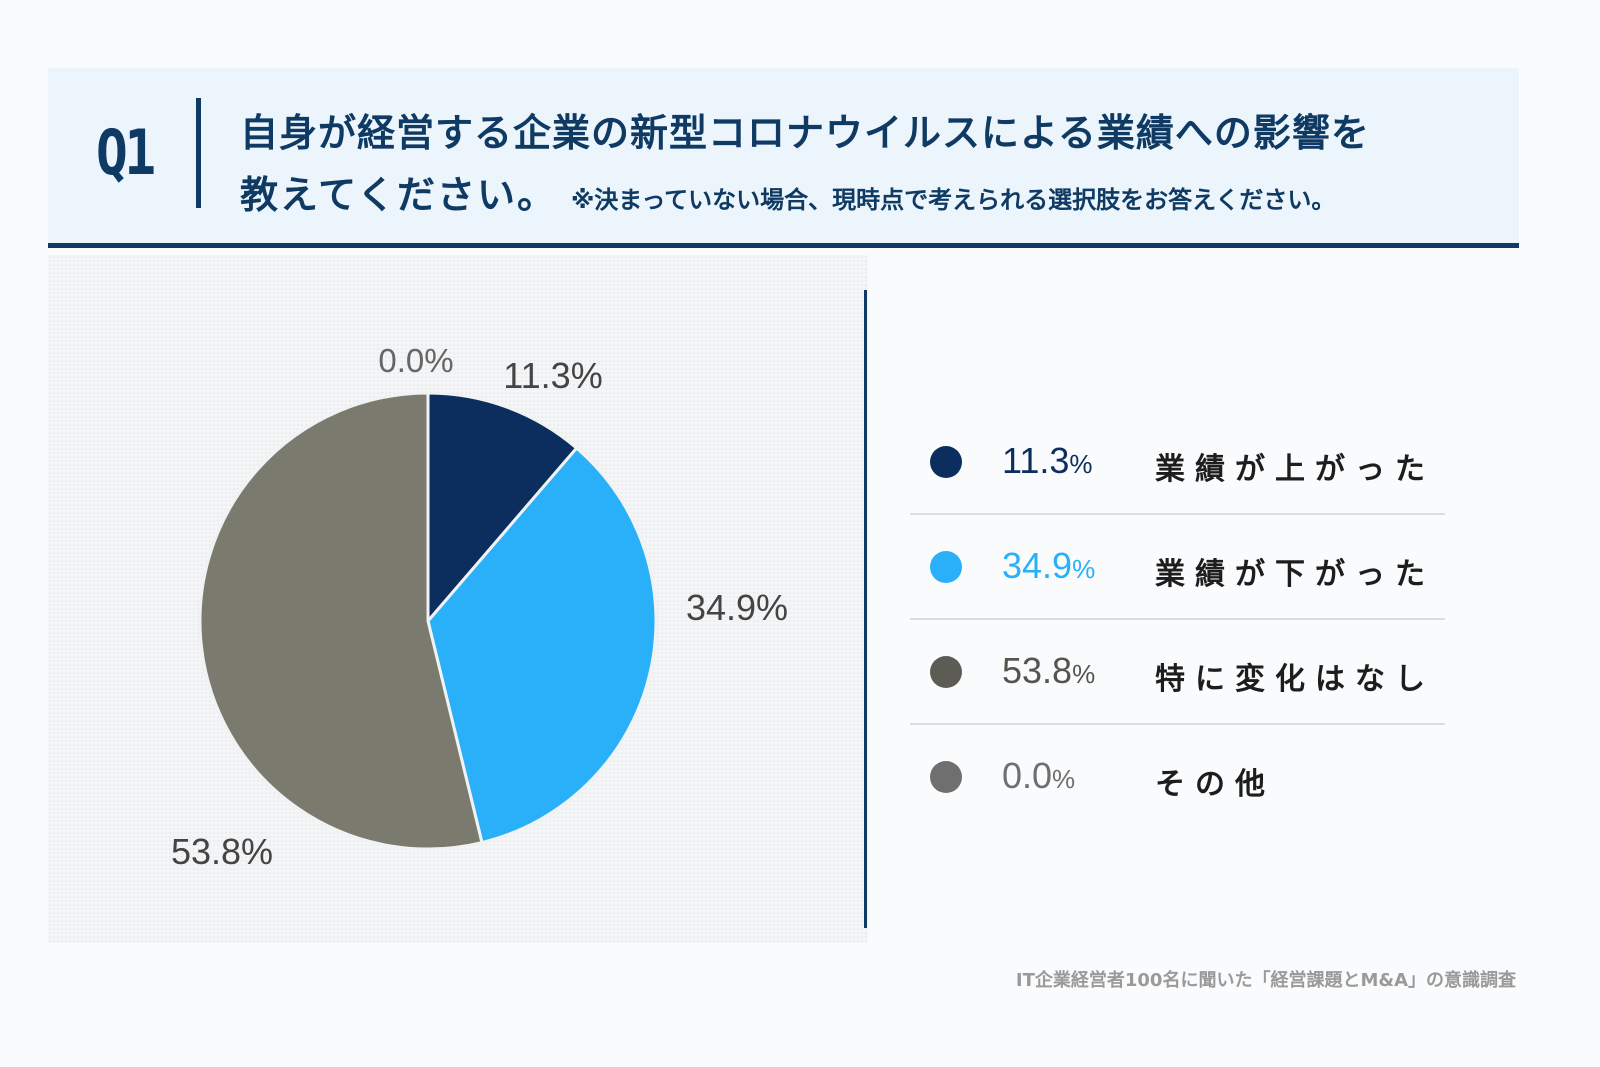 The image size is (1600, 1067). I want to click on legend-item-3: 53.8% 特に変化はなし, so click(1177, 672).